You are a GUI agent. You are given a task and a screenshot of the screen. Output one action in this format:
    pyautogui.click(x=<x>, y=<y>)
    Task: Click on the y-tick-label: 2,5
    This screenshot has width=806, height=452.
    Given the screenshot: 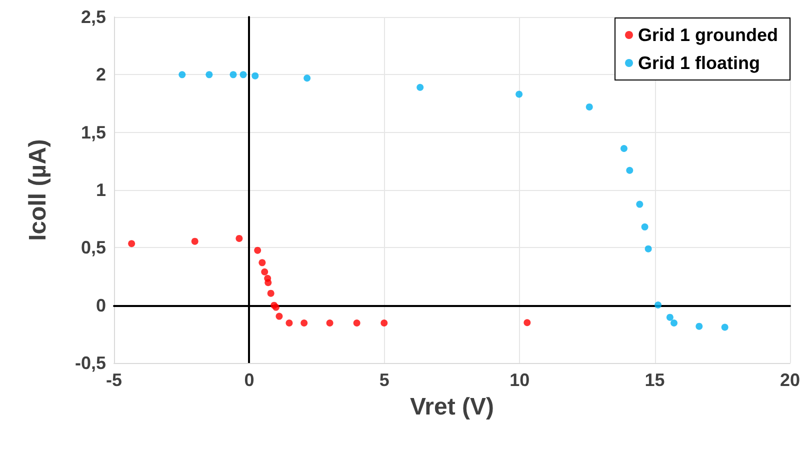 What is the action you would take?
    pyautogui.click(x=93, y=17)
    